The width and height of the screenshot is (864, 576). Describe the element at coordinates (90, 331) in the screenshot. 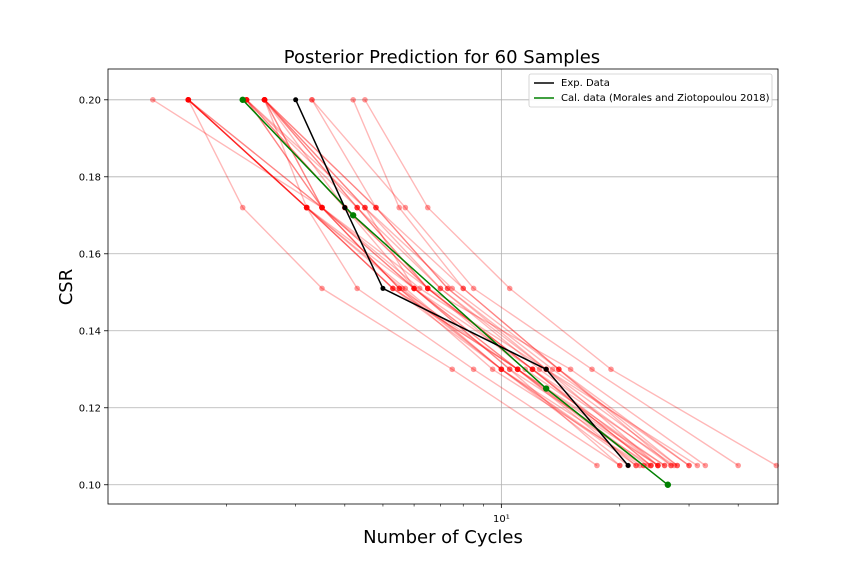

I see `y-tick-label: 0.14` at that location.